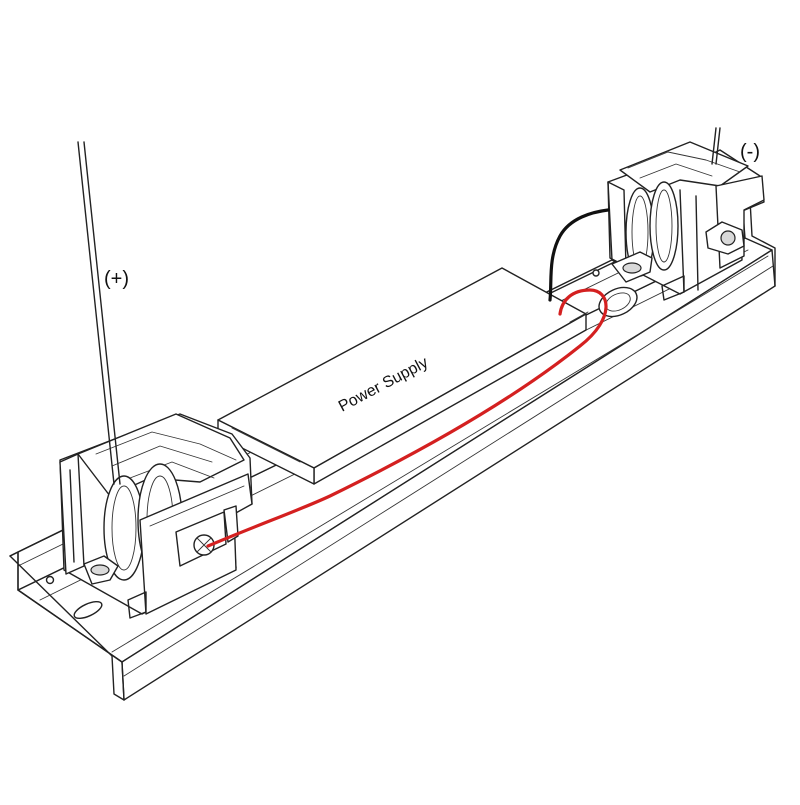  Describe the element at coordinates (579, 255) in the screenshot. I see `black-wire` at that location.